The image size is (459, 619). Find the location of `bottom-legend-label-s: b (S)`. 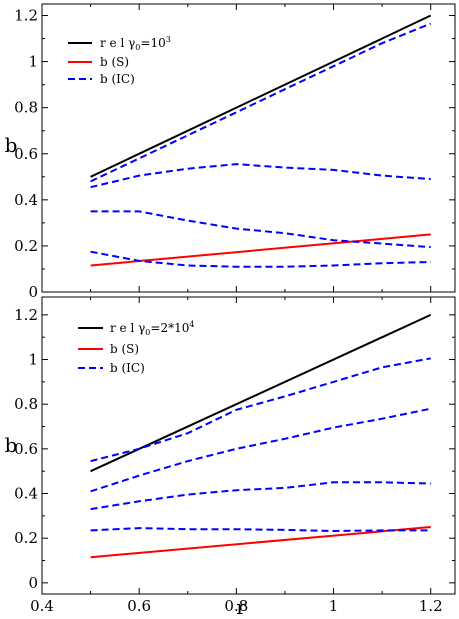

bottom-legend-label-s: b (S) is located at coordinates (124, 349).